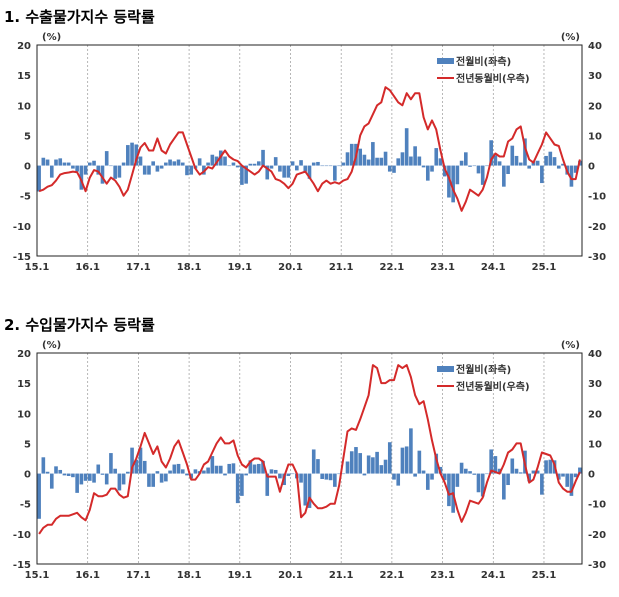  I want to click on y-right-tick-label: -10, so click(597, 505).